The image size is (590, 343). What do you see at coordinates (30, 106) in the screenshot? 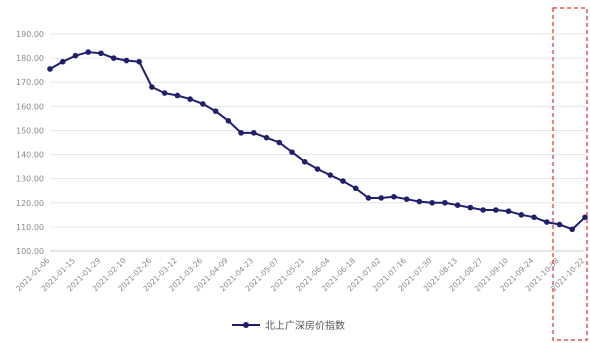
I see `y-tick-label: 160.00` at bounding box center [30, 106].